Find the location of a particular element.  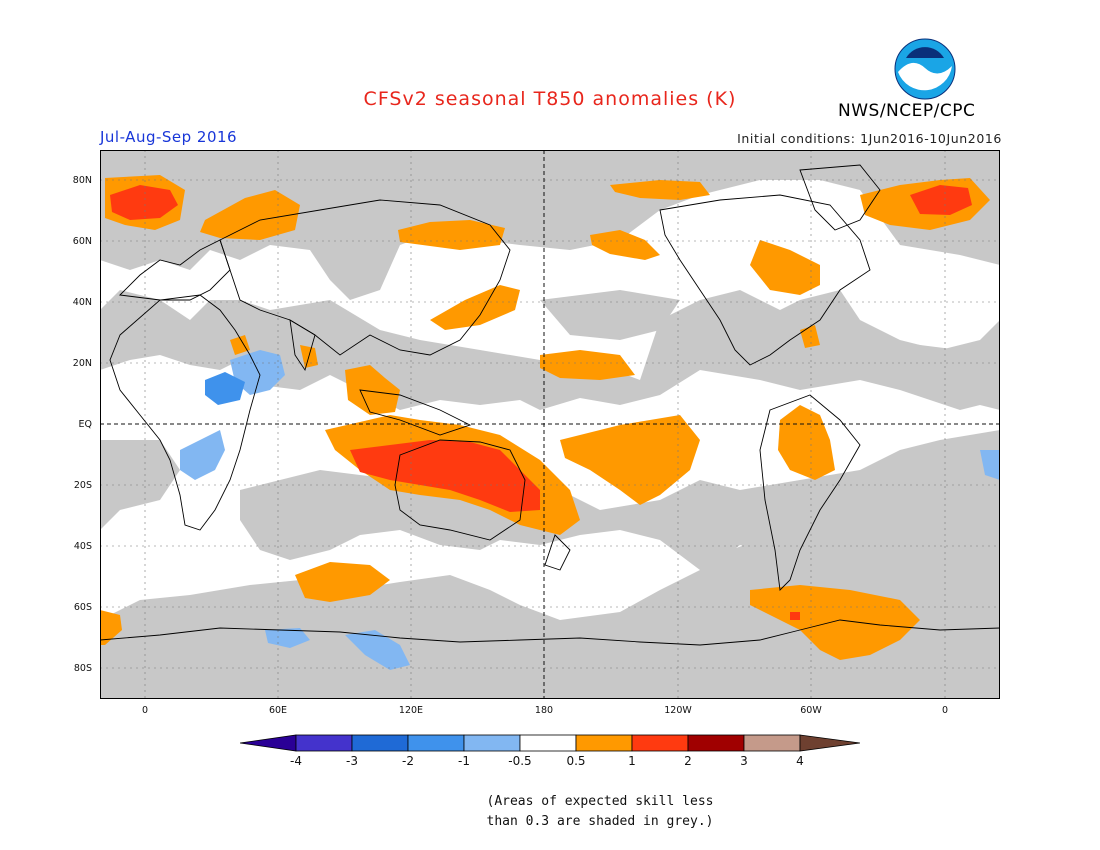

lon-label-120w: 120W is located at coordinates (678, 710).